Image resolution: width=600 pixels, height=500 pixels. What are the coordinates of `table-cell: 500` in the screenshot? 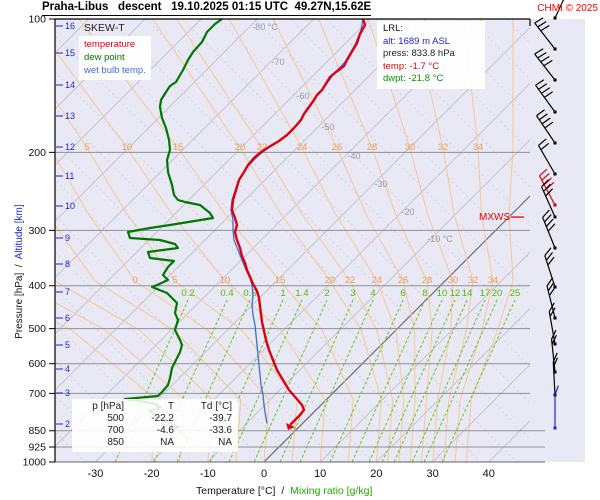 It's located at (115, 418).